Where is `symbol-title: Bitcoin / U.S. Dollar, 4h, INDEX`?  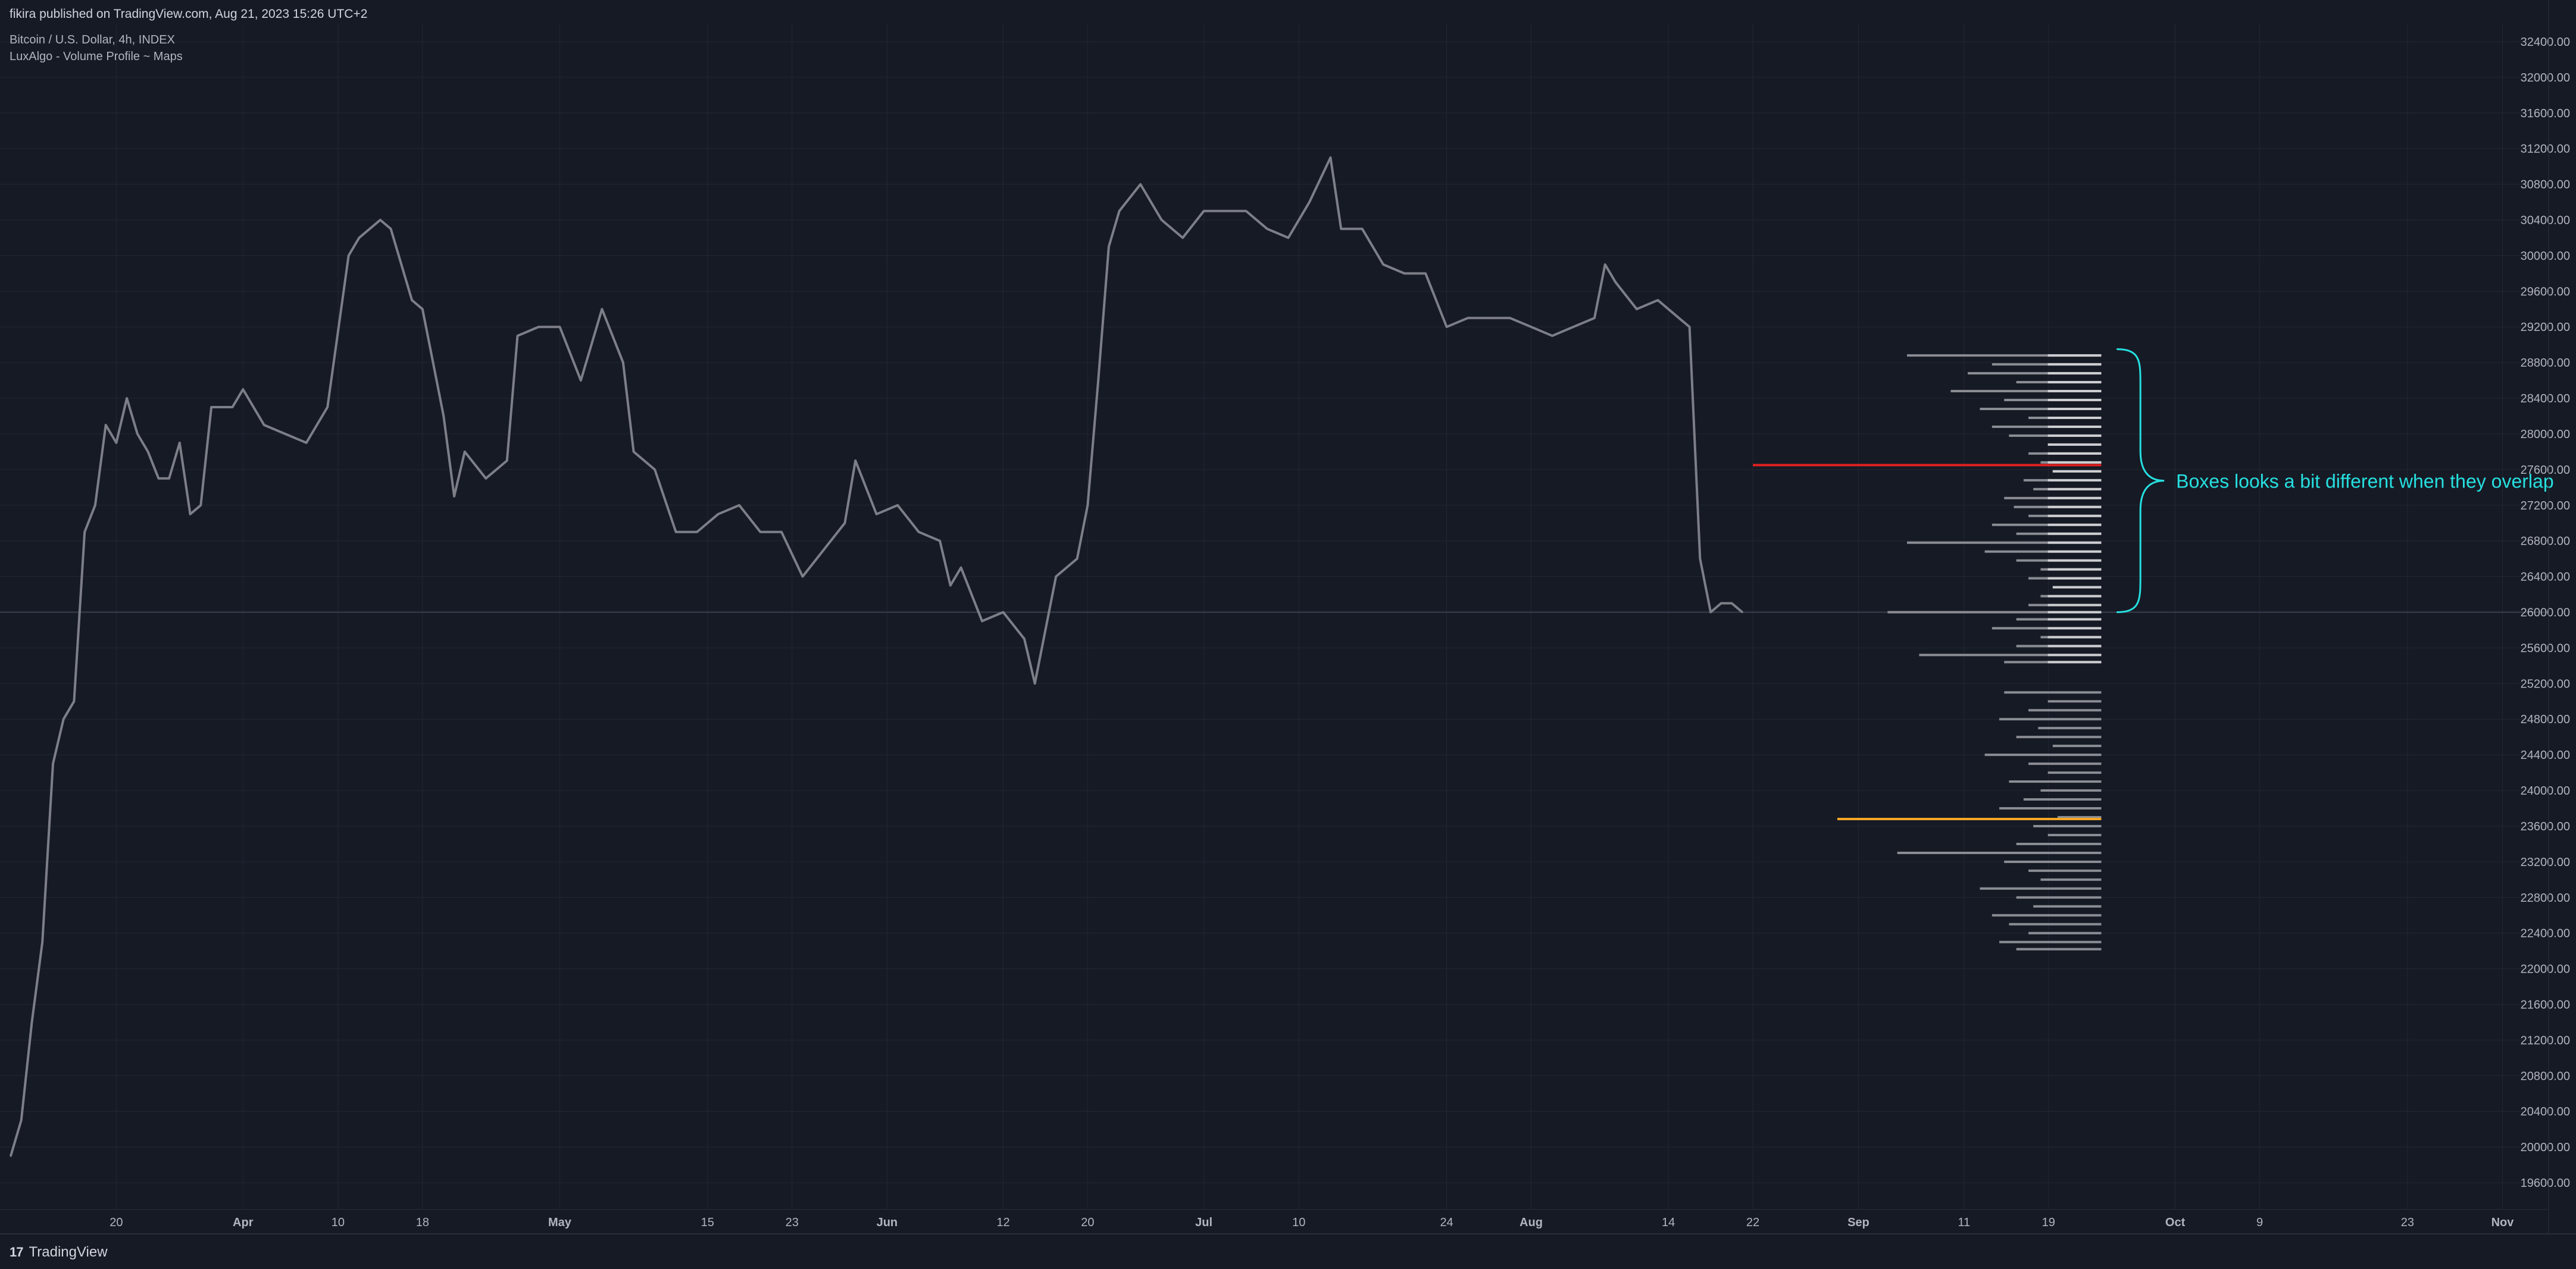
symbol-title: Bitcoin / U.S. Dollar, 4h, INDEX is located at coordinates (92, 39).